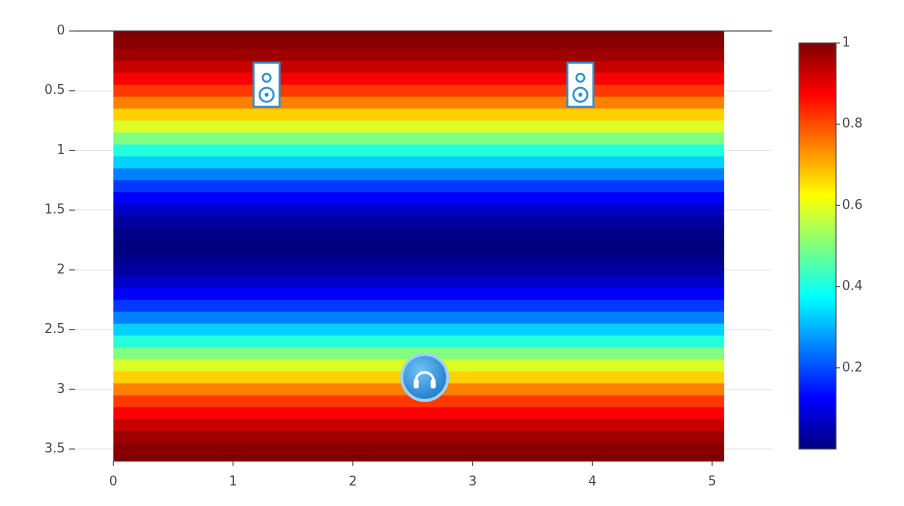 The width and height of the screenshot is (904, 506). Describe the element at coordinates (592, 482) in the screenshot. I see `x-tick-label: 4` at that location.